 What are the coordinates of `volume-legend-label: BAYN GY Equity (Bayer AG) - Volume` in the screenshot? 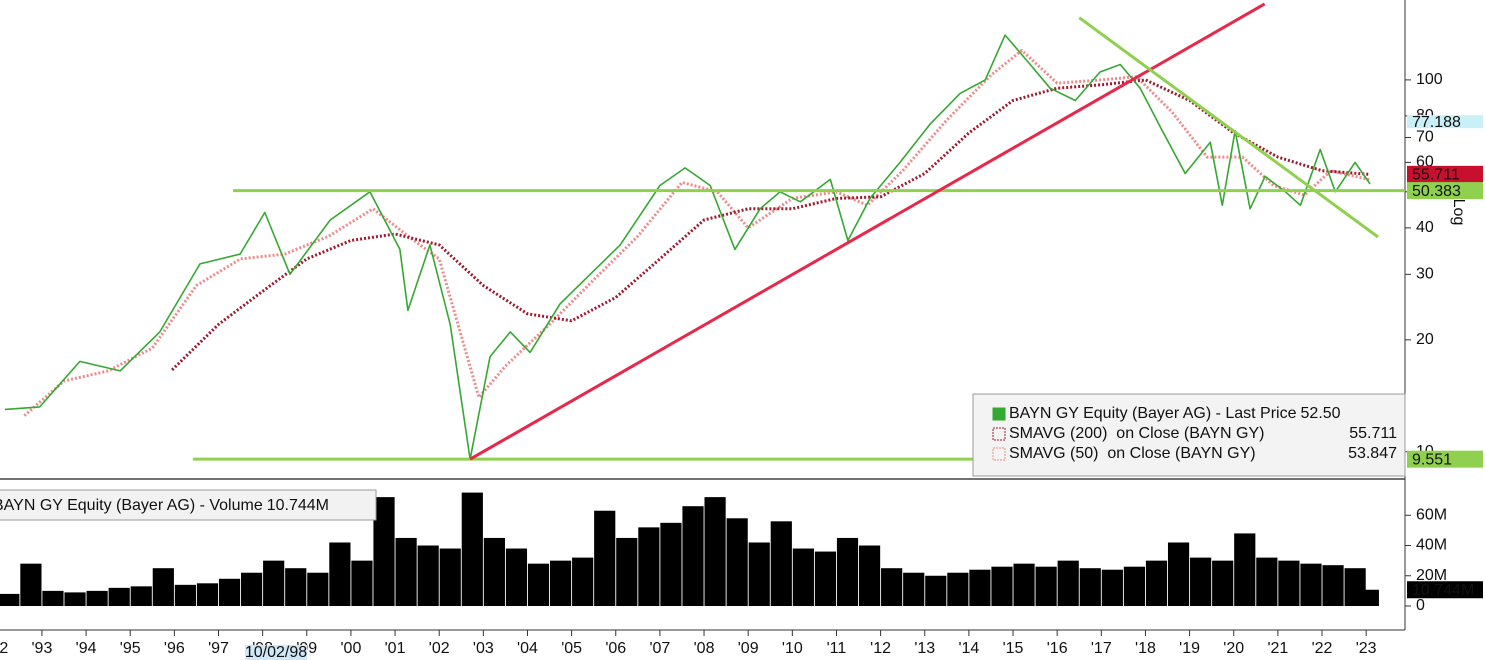 It's located at (131, 505).